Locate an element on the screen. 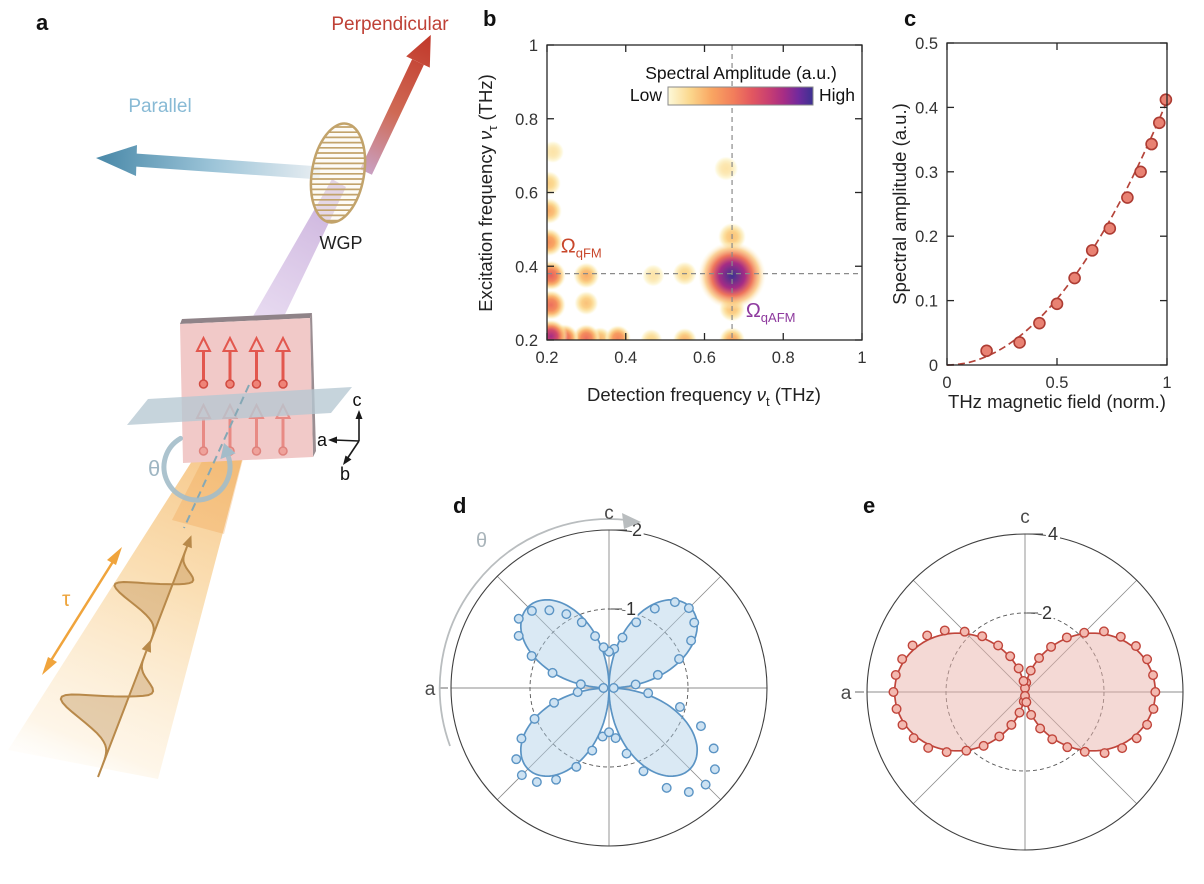 The height and width of the screenshot is (884, 1204). panel-d-polar-parallel: 12 θ c a d is located at coordinates (596, 670).